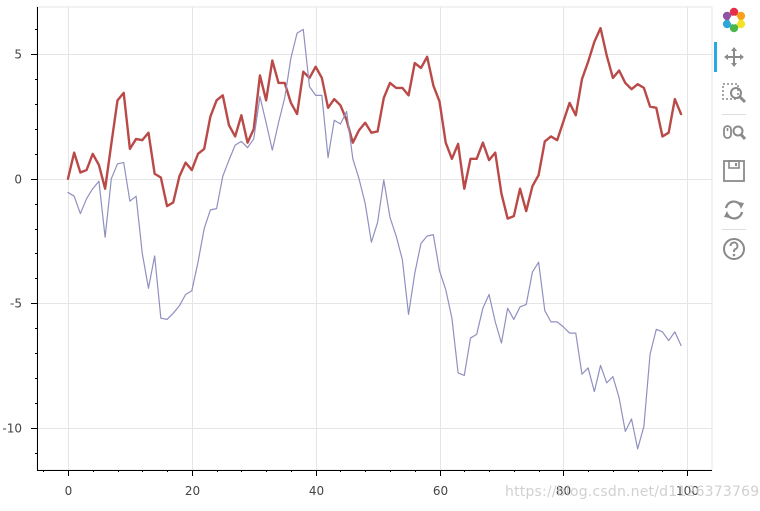 This screenshot has width=760, height=511. I want to click on watermark-text: https://blog.csdn.net/d1126373769, so click(632, 492).